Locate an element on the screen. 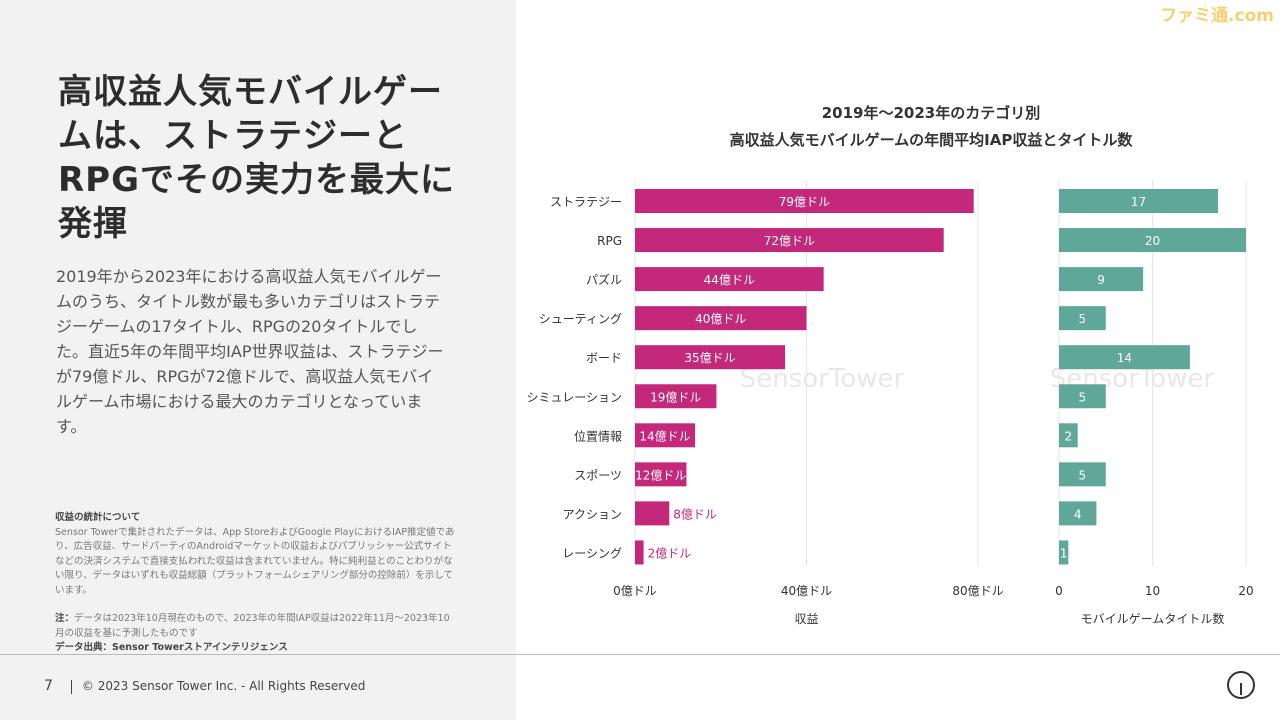 The height and width of the screenshot is (720, 1280). data-label: 14 is located at coordinates (1124, 358).